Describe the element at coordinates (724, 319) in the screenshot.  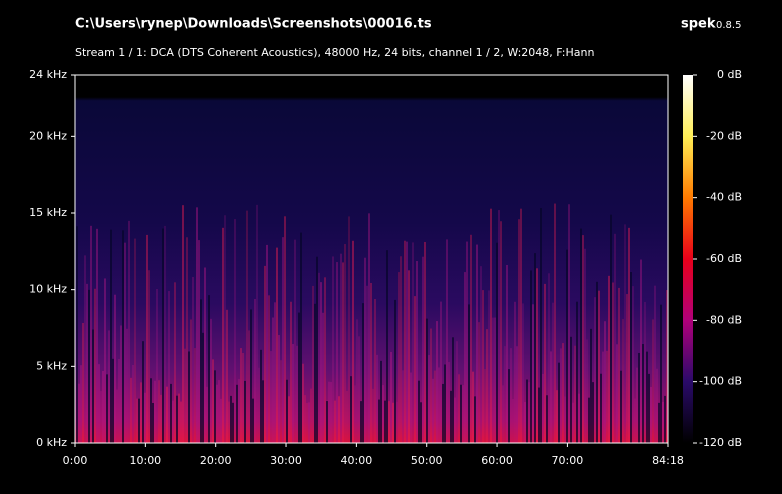
I see `colorbar-tick-label: -80 dB` at that location.